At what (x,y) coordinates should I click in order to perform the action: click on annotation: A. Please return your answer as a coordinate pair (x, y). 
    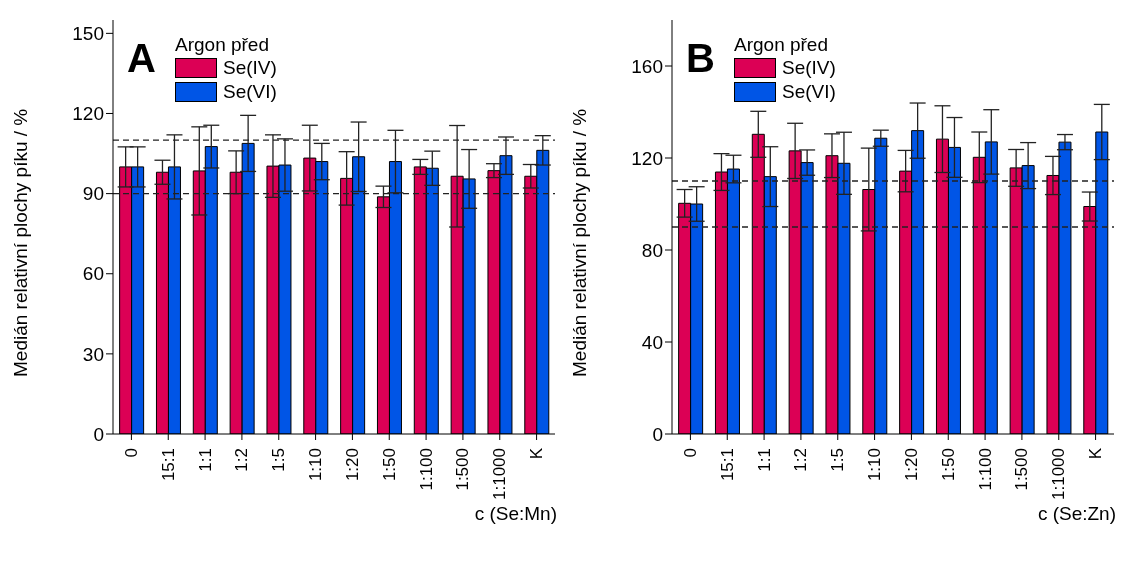
    Looking at the image, I should click on (141, 58).